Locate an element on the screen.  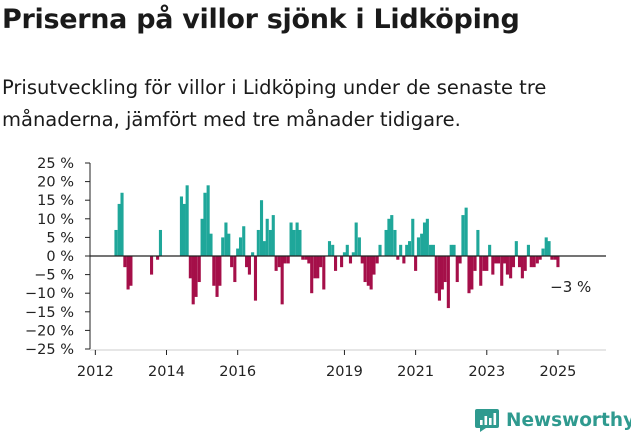
y-tick-label: −20 % is located at coordinates (49, 331).